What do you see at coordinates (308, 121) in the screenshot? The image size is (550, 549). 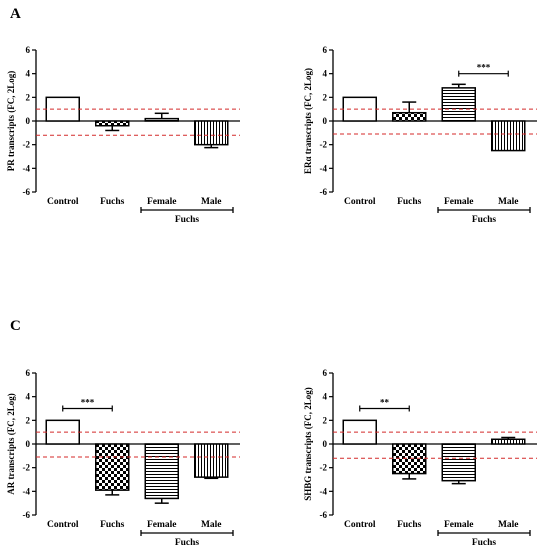 I see `y-axis-label: ERα transcripts (FC, 2Log)` at bounding box center [308, 121].